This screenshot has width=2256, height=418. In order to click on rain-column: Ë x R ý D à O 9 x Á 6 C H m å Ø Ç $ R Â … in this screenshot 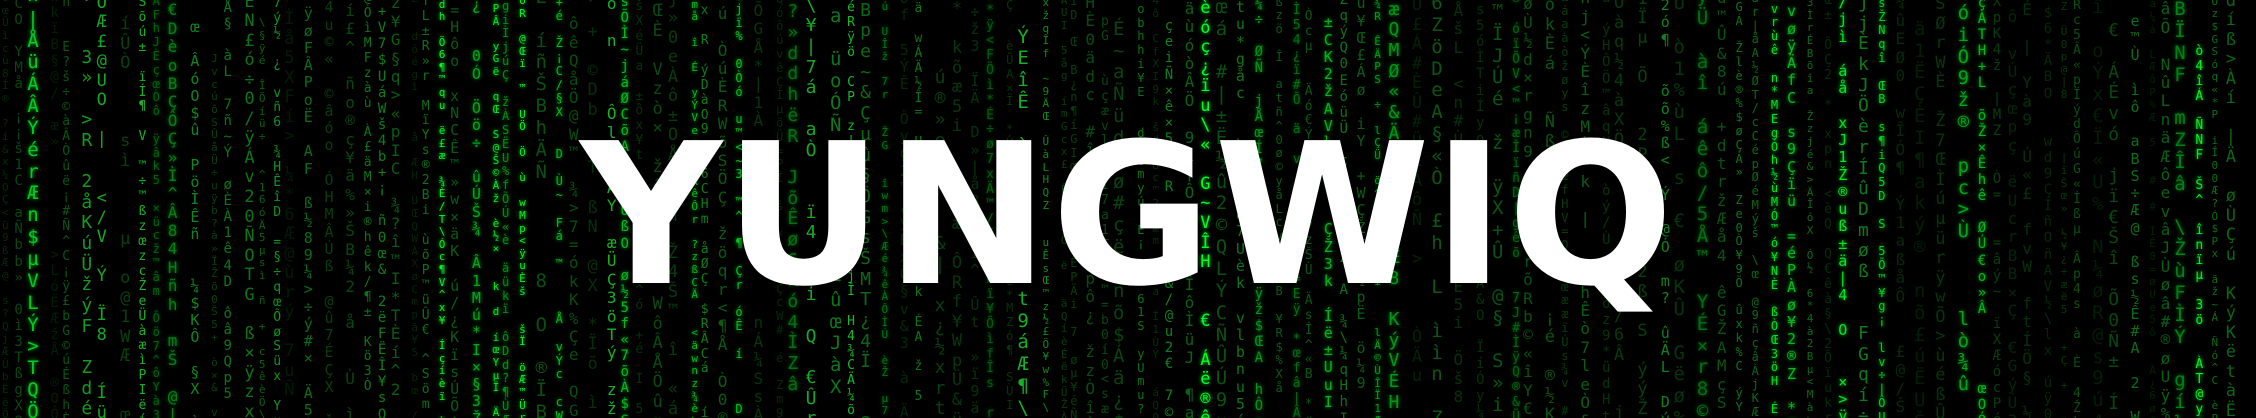, I will do `click(704, 209)`.